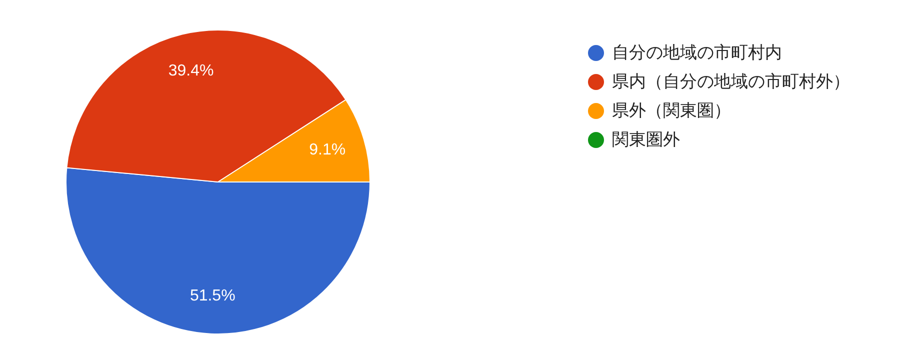 This screenshot has height=356, width=897. I want to click on data-label: 9.1%, so click(327, 149).